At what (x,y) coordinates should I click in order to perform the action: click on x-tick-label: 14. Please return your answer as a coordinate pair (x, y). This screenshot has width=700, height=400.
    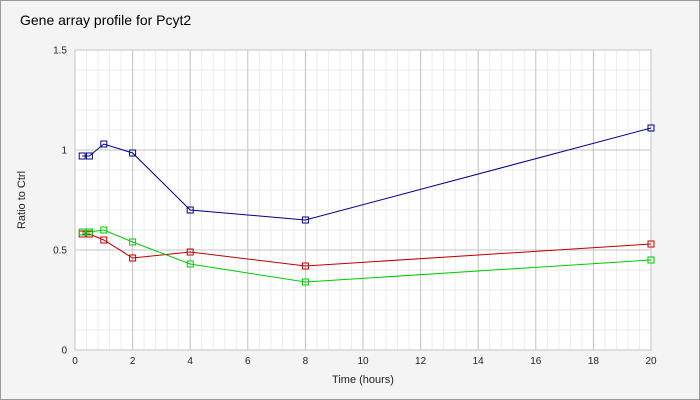
    Looking at the image, I should click on (479, 361).